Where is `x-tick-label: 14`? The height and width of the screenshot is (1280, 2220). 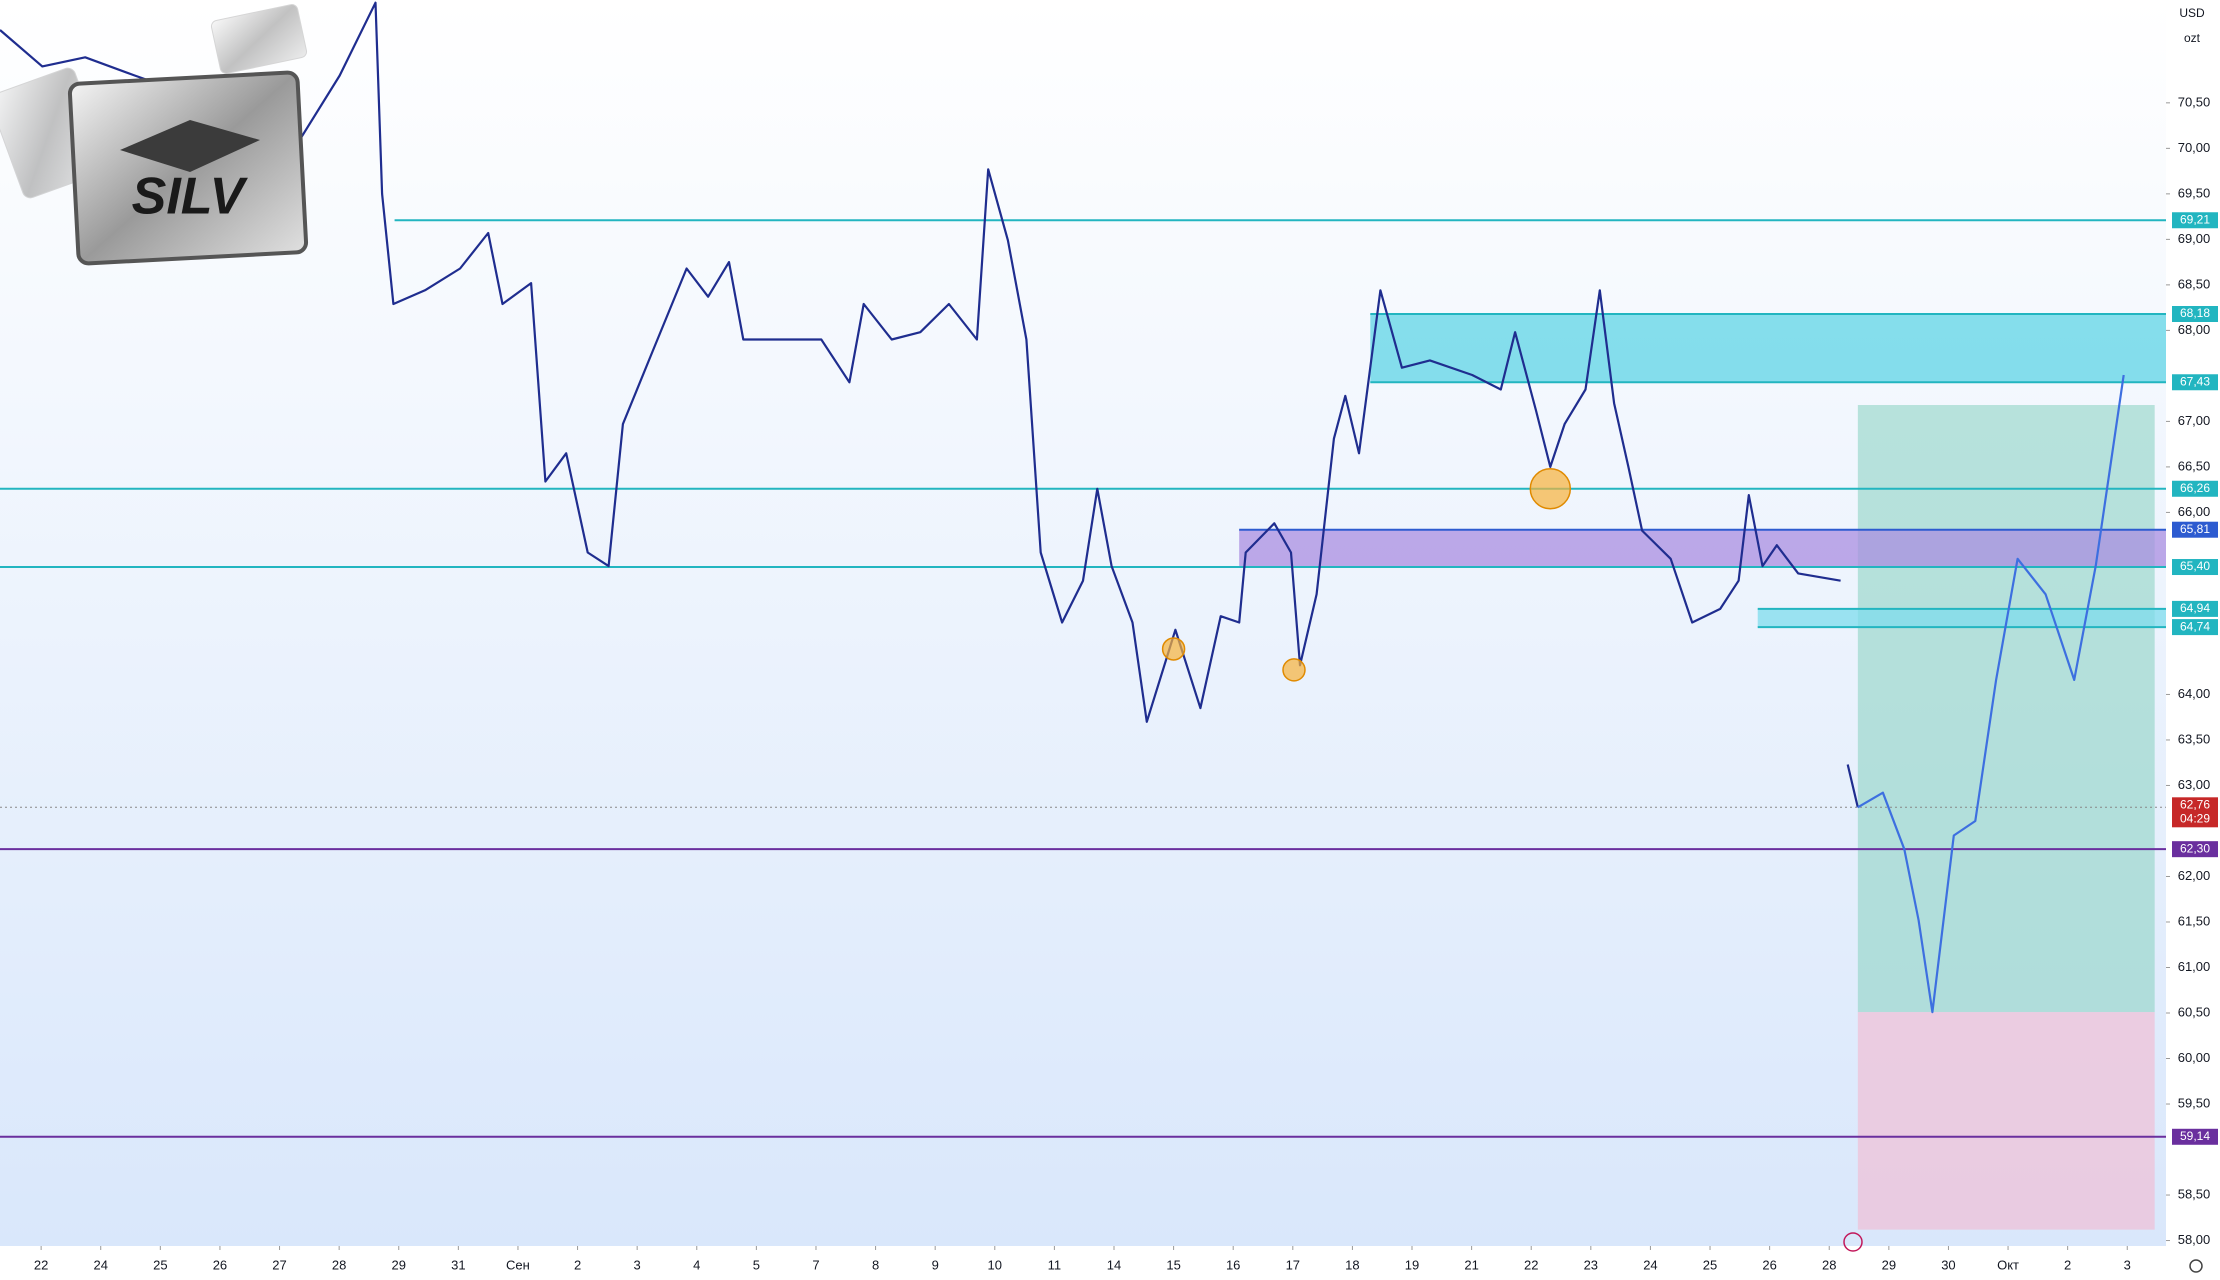 x-tick-label: 14 is located at coordinates (1114, 1264).